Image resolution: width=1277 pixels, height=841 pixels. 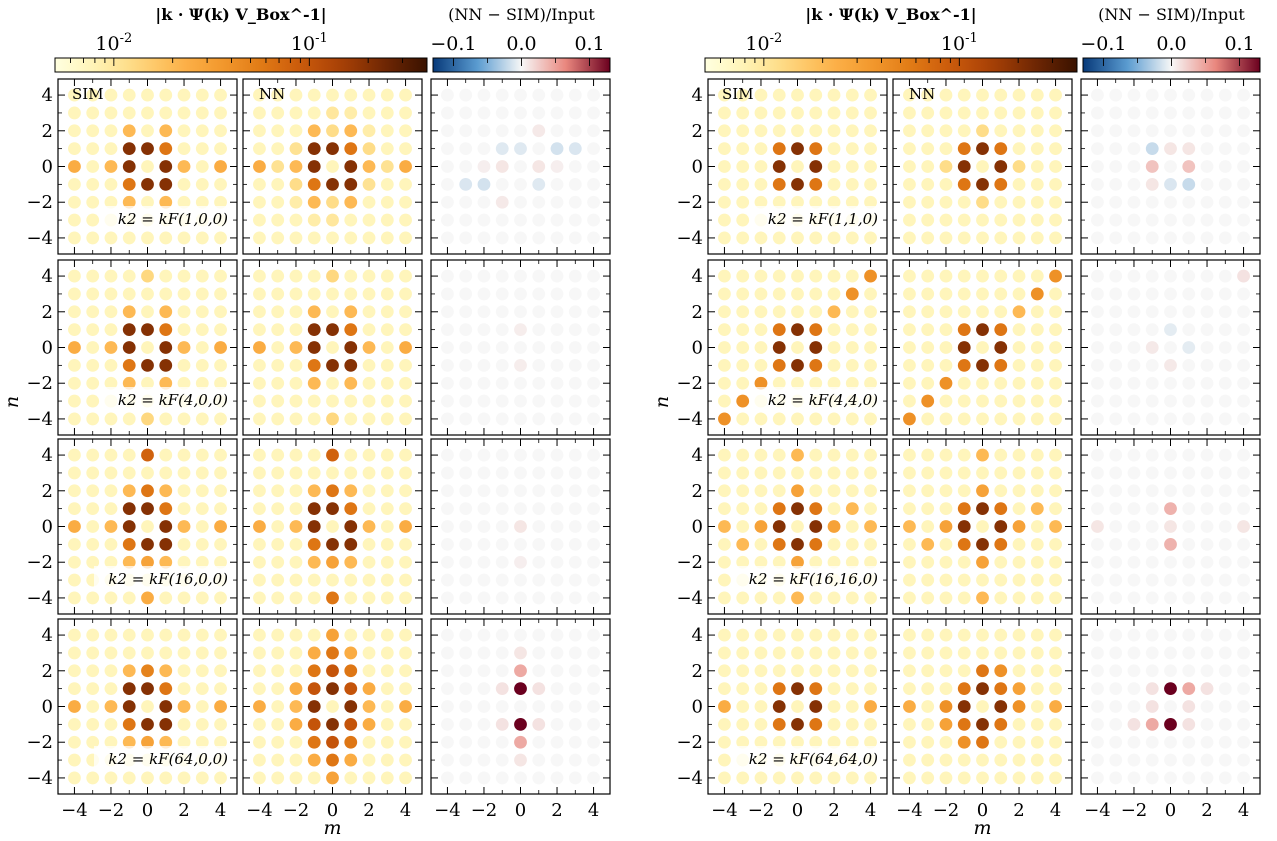 What do you see at coordinates (220, 810) in the screenshot?
I see `x-tick-label: 4` at bounding box center [220, 810].